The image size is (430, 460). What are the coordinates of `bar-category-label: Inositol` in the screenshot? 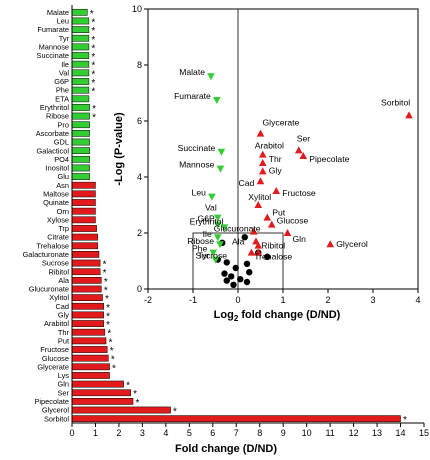 It's located at (58, 168).